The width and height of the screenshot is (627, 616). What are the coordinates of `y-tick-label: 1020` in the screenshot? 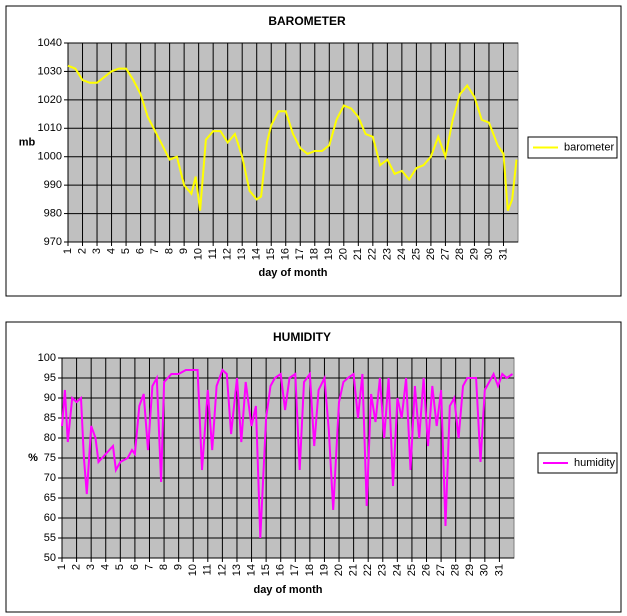 It's located at (50, 100).